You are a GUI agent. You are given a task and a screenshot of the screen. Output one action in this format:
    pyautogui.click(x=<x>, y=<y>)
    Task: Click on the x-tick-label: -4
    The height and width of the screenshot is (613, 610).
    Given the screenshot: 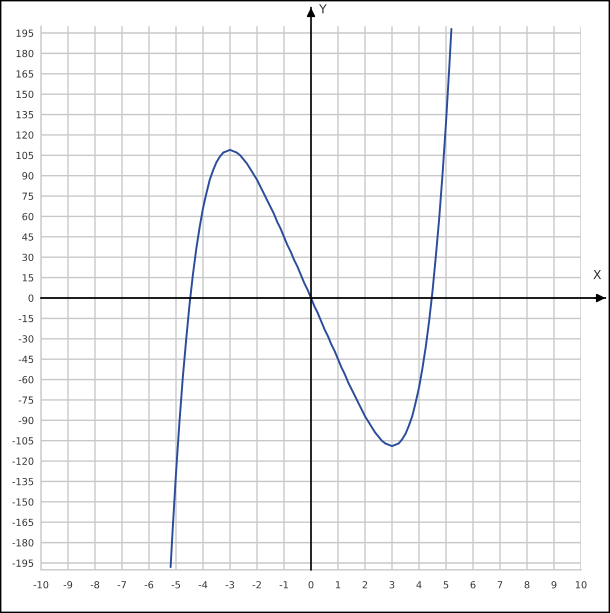 What is the action you would take?
    pyautogui.click(x=203, y=584)
    